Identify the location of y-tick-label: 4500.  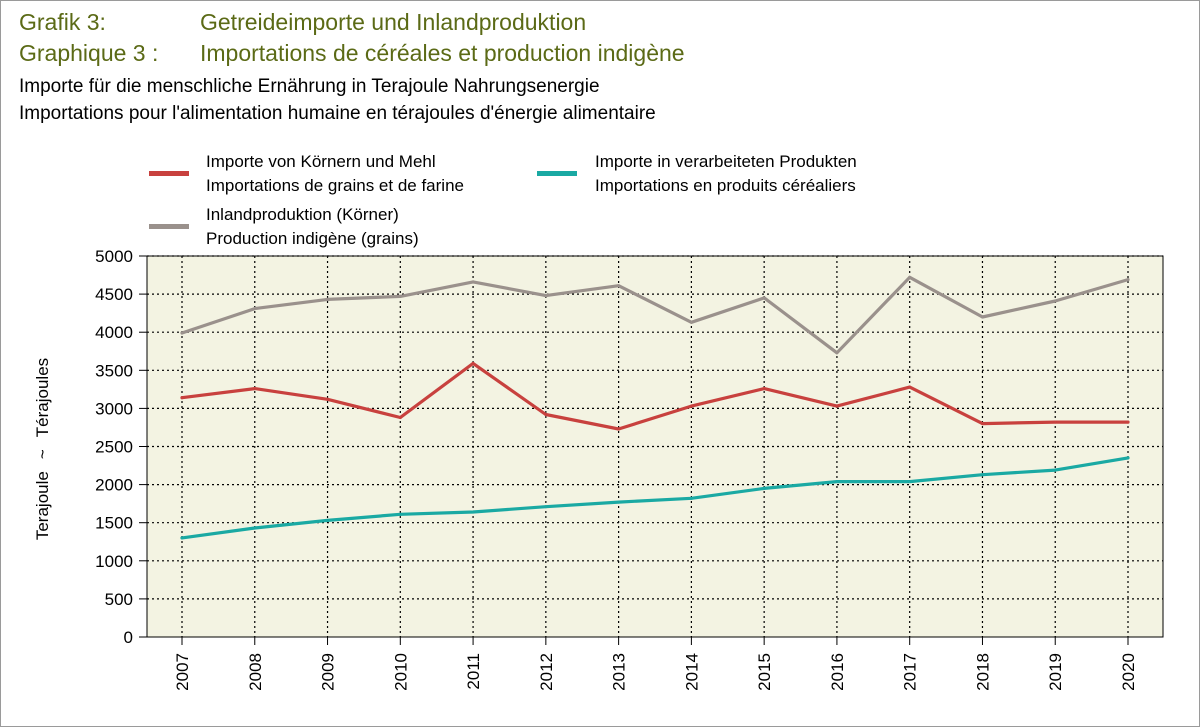
(114, 294).